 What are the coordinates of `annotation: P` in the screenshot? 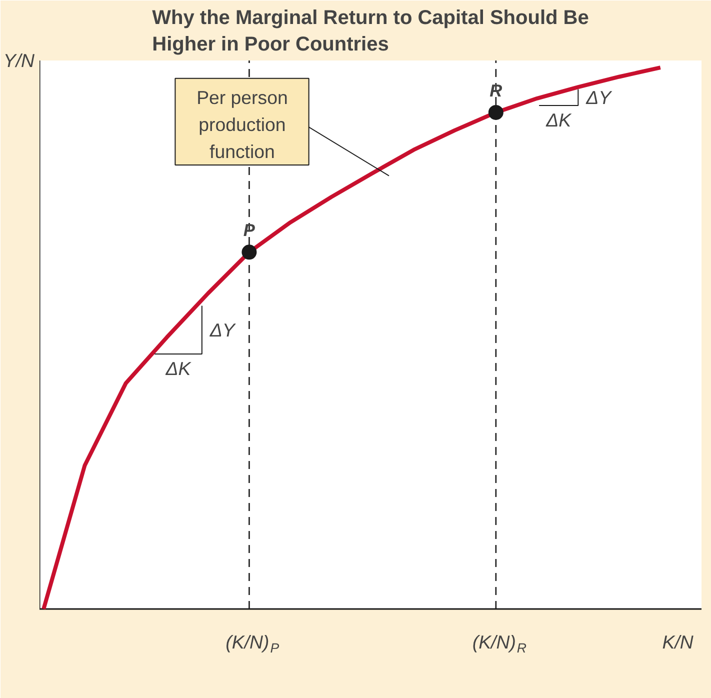 It's located at (249, 230).